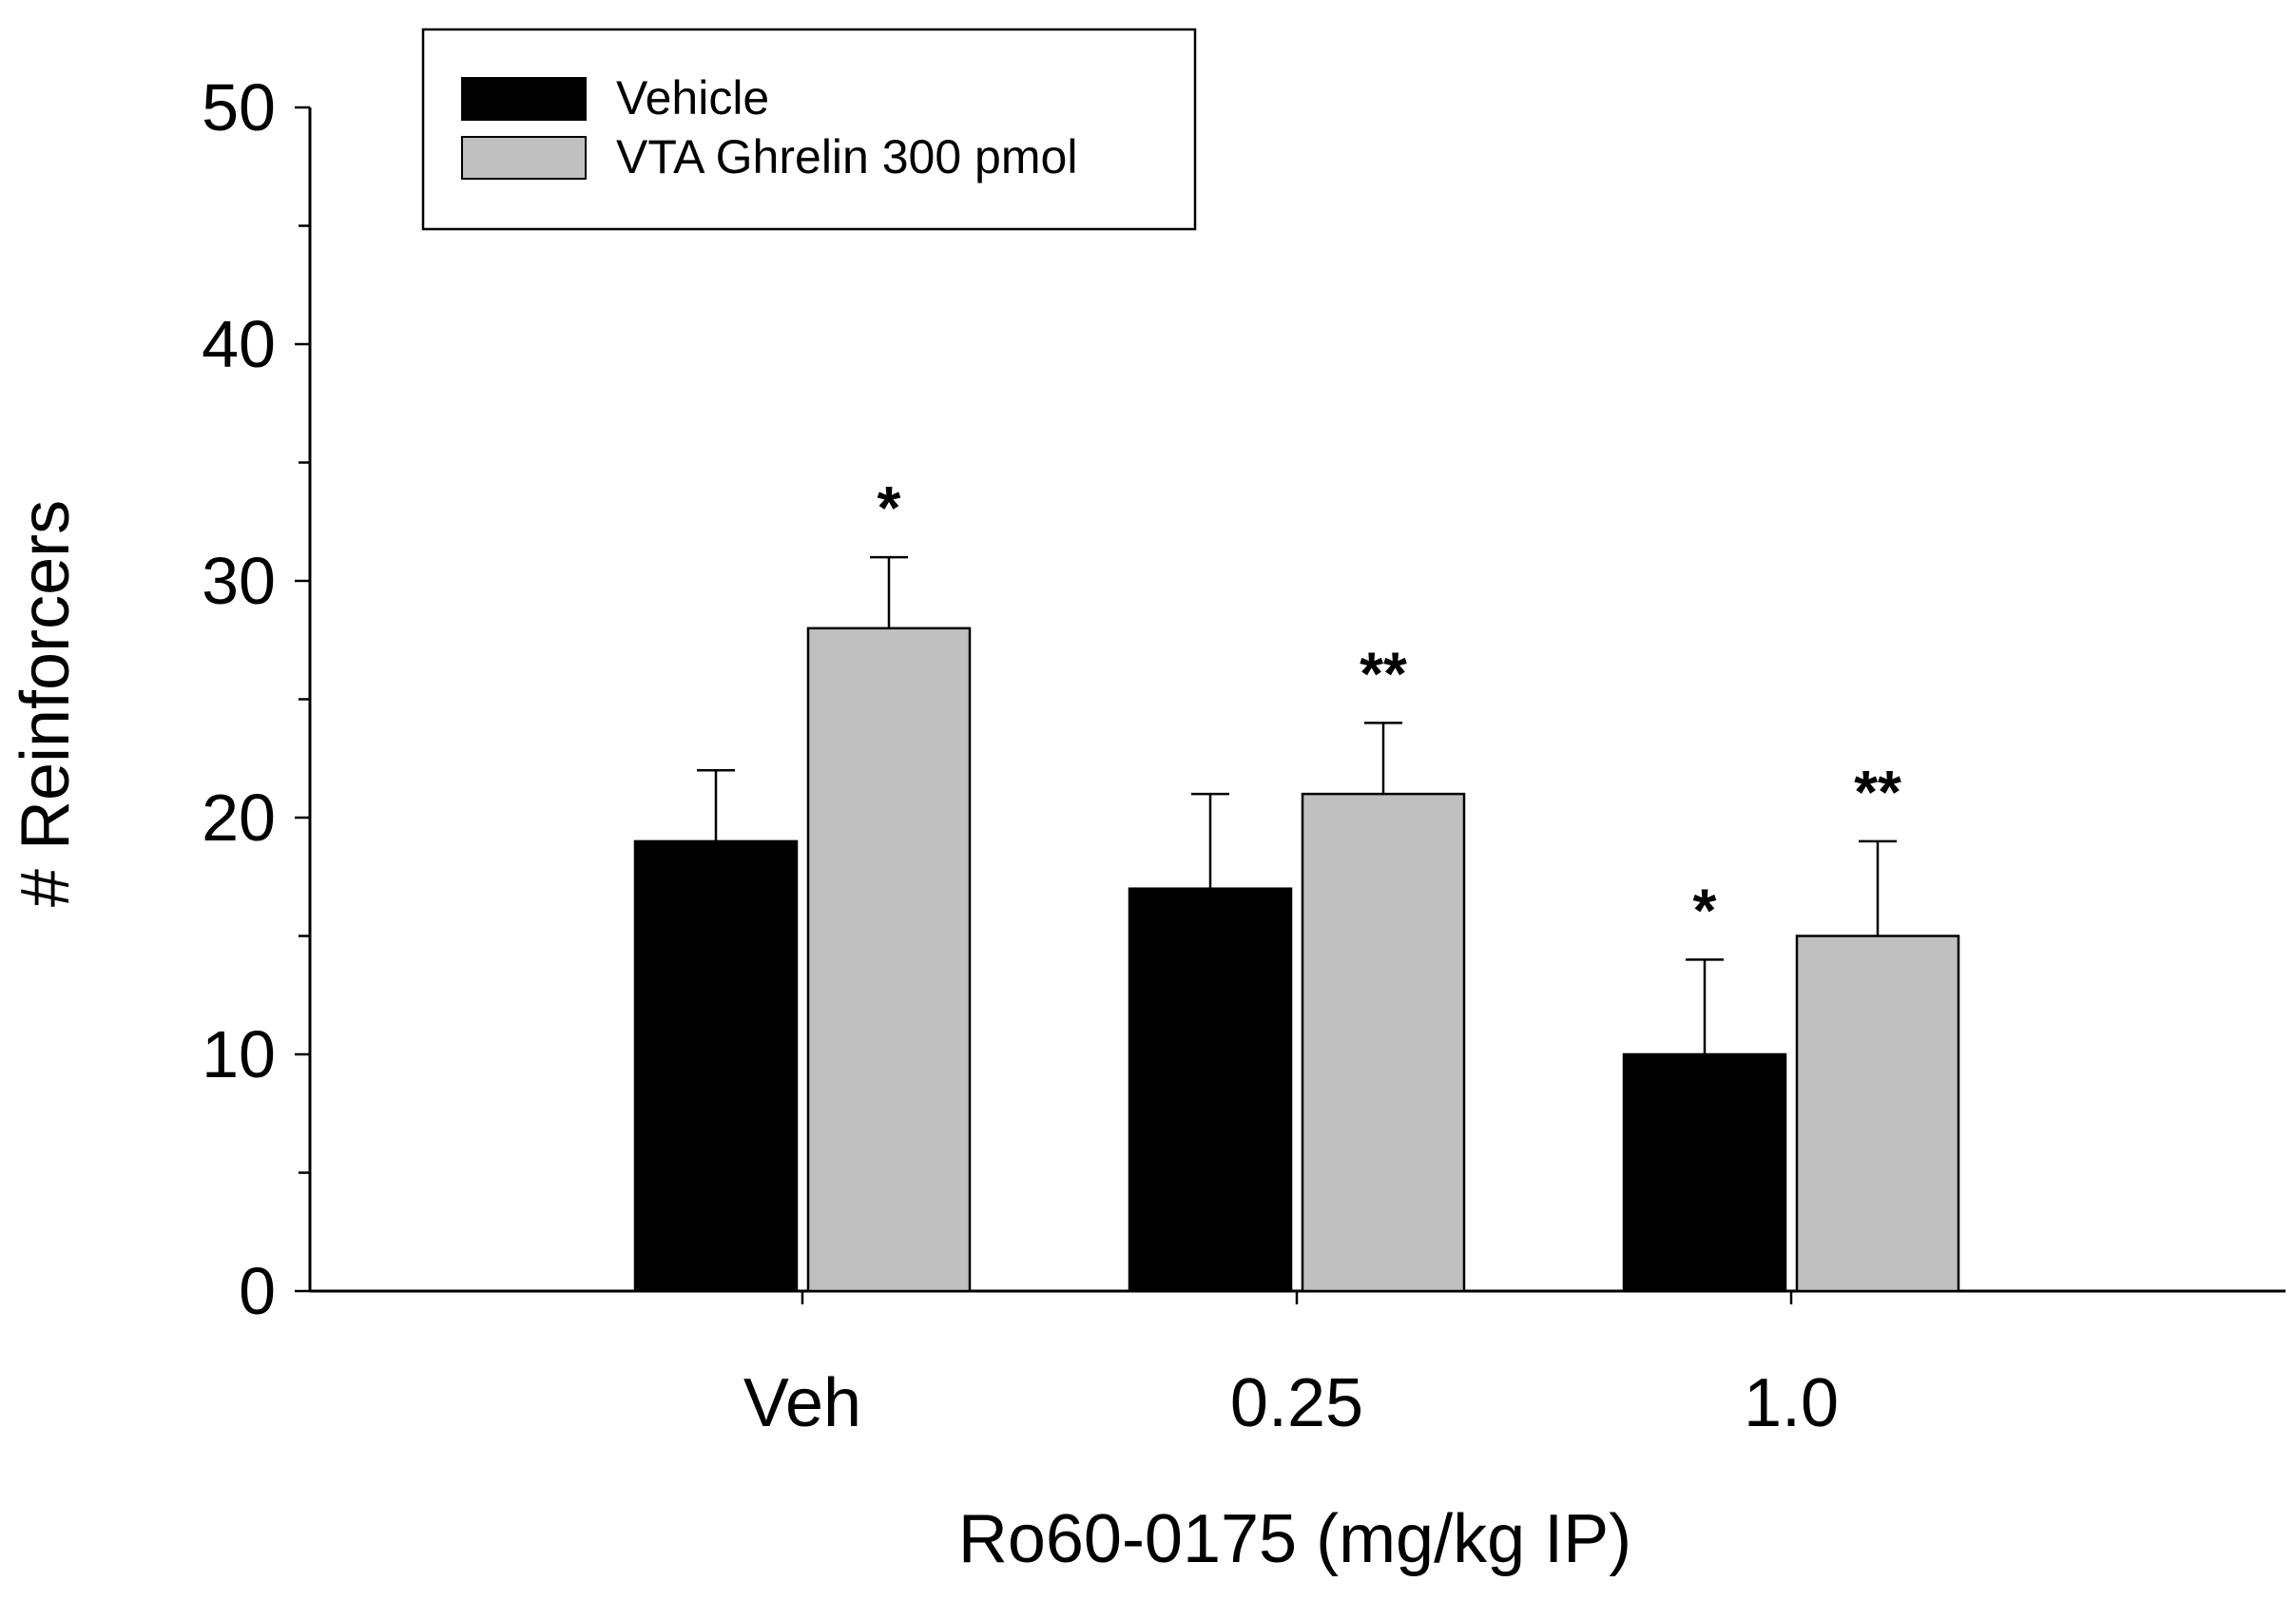 The image size is (2296, 1601). I want to click on y-tick-label: 0, so click(257, 1291).